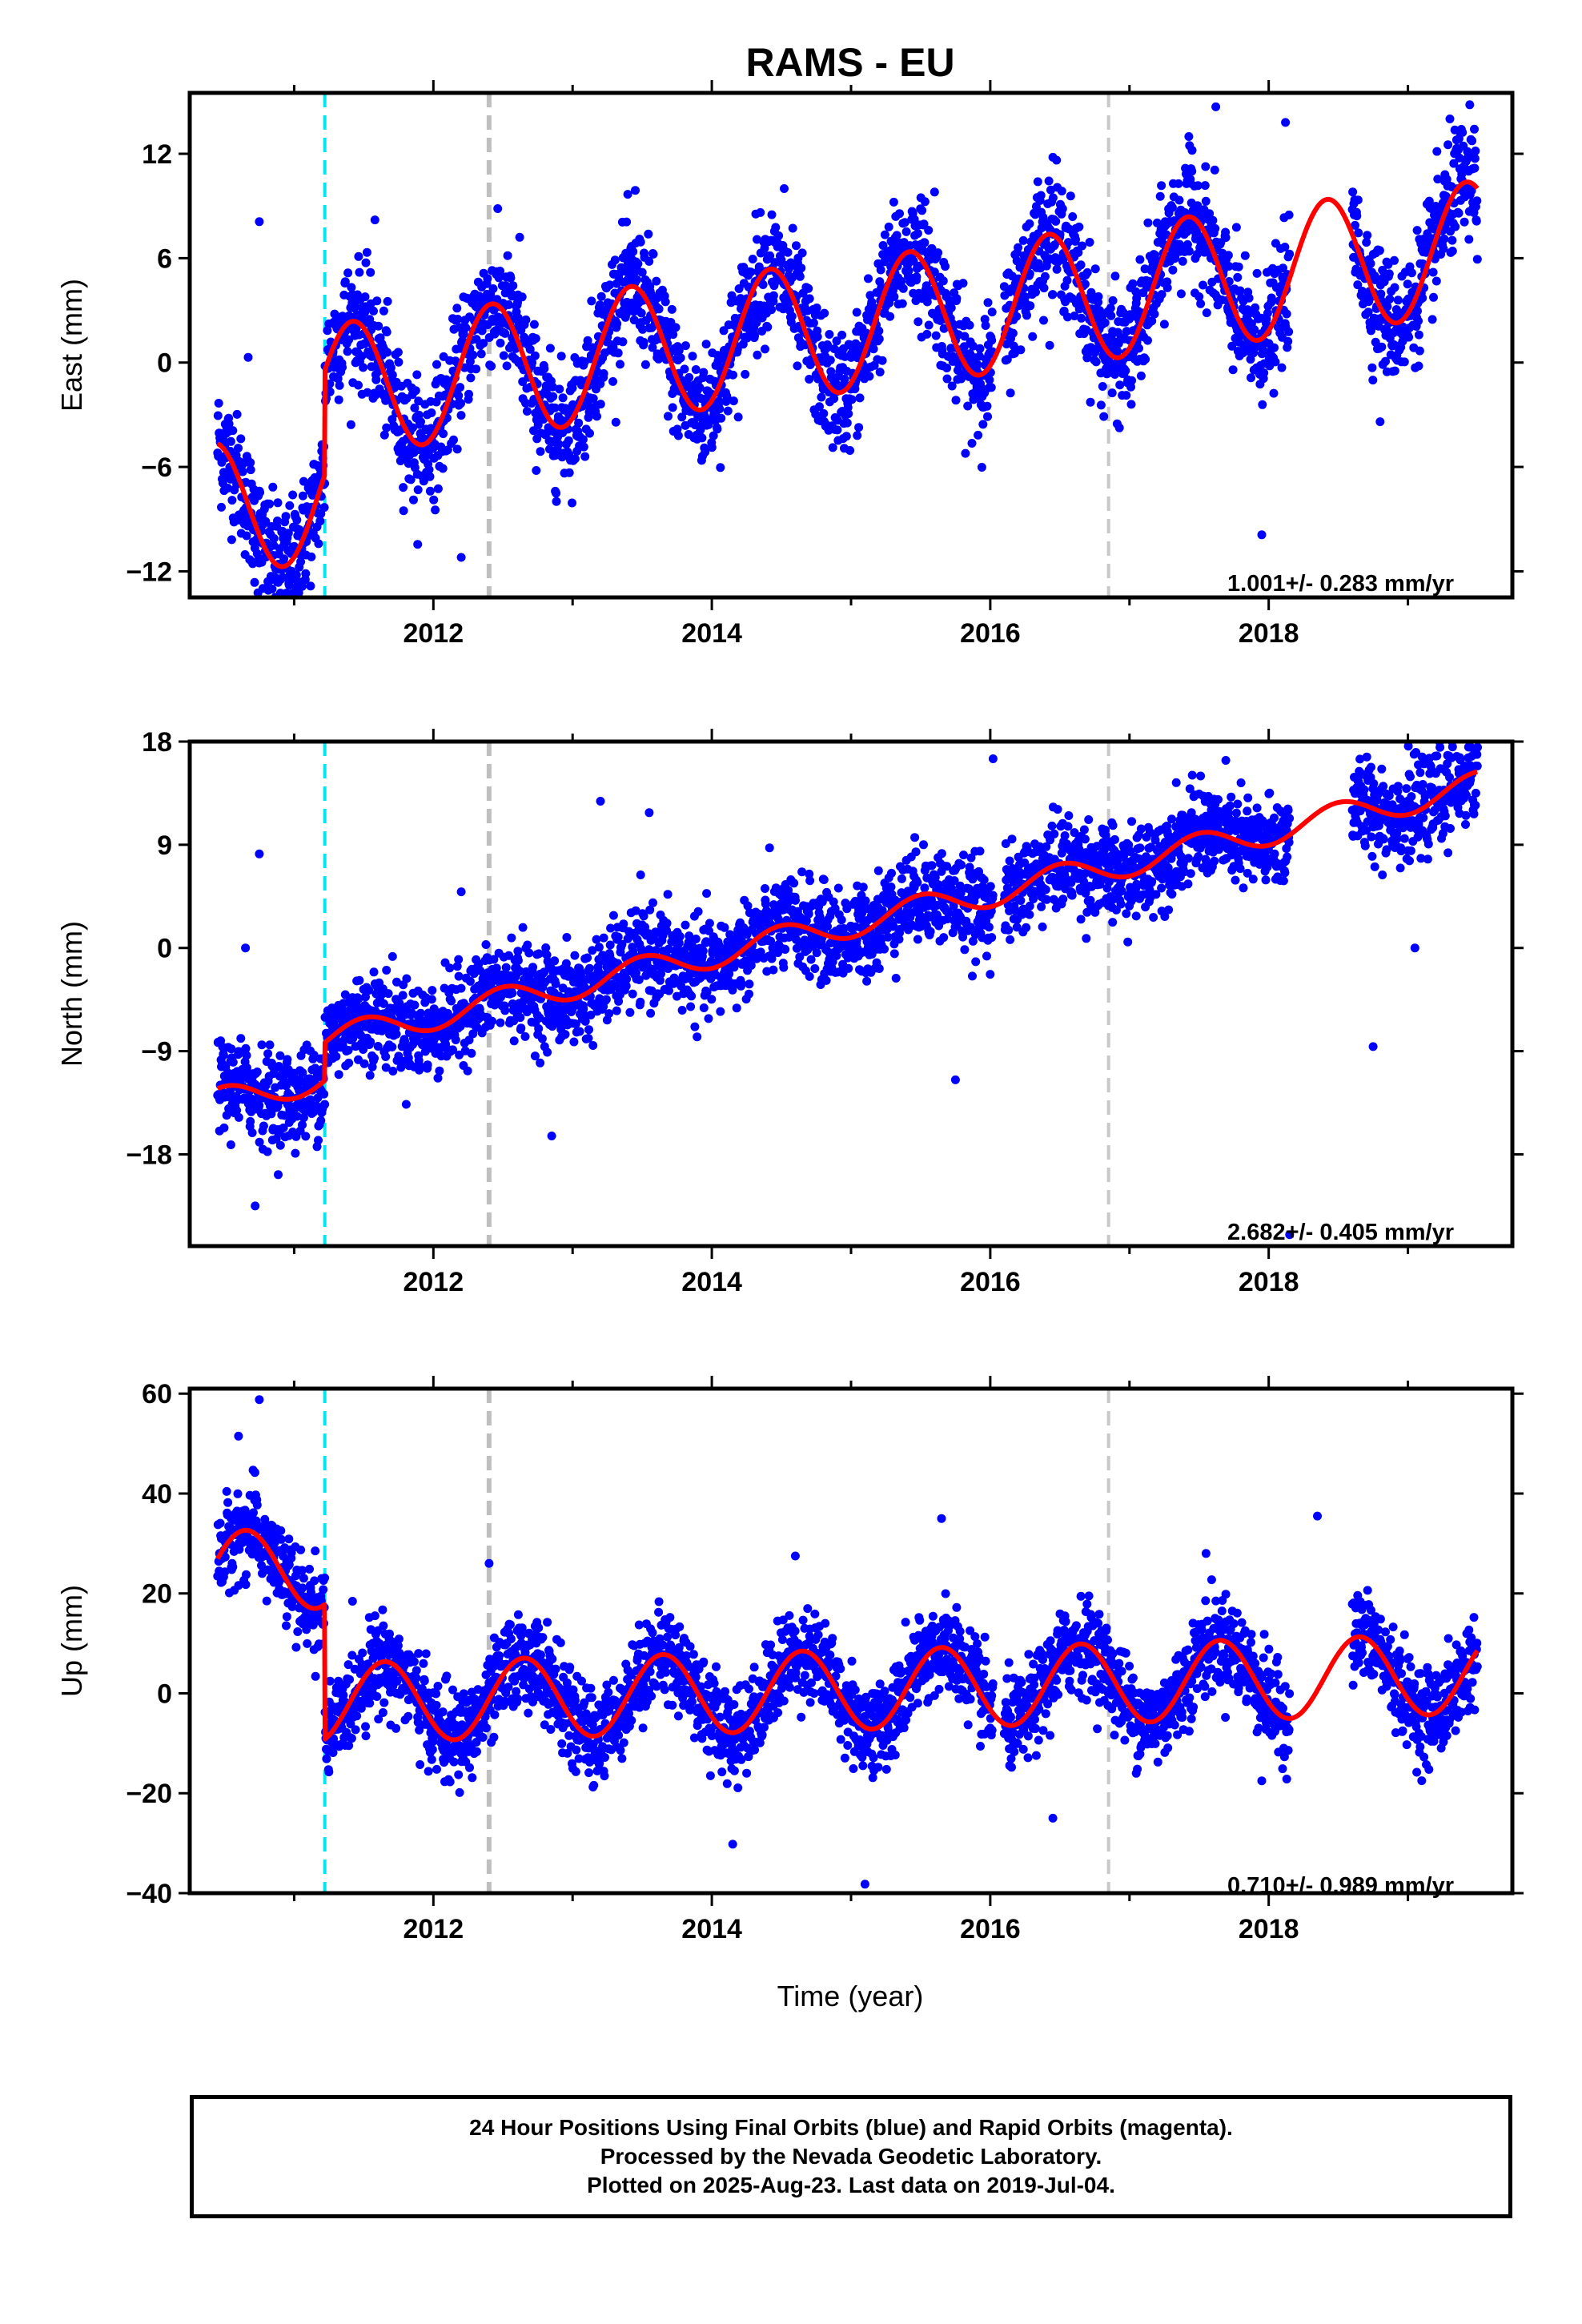  Describe the element at coordinates (847, 374) in the screenshot. I see `east-model-curve` at that location.